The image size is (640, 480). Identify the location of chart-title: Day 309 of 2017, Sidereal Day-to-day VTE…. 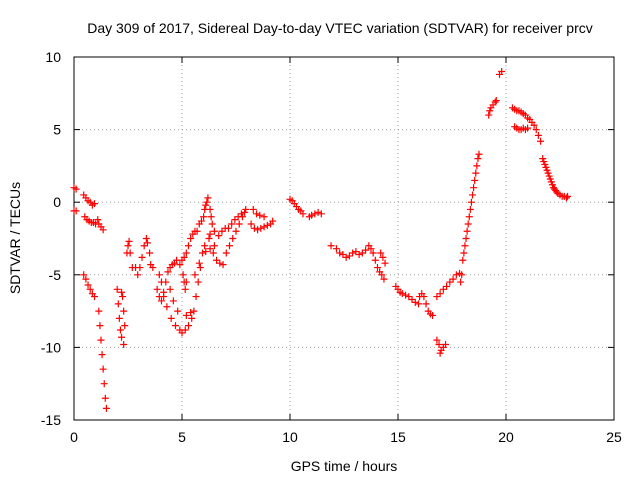
(340, 28).